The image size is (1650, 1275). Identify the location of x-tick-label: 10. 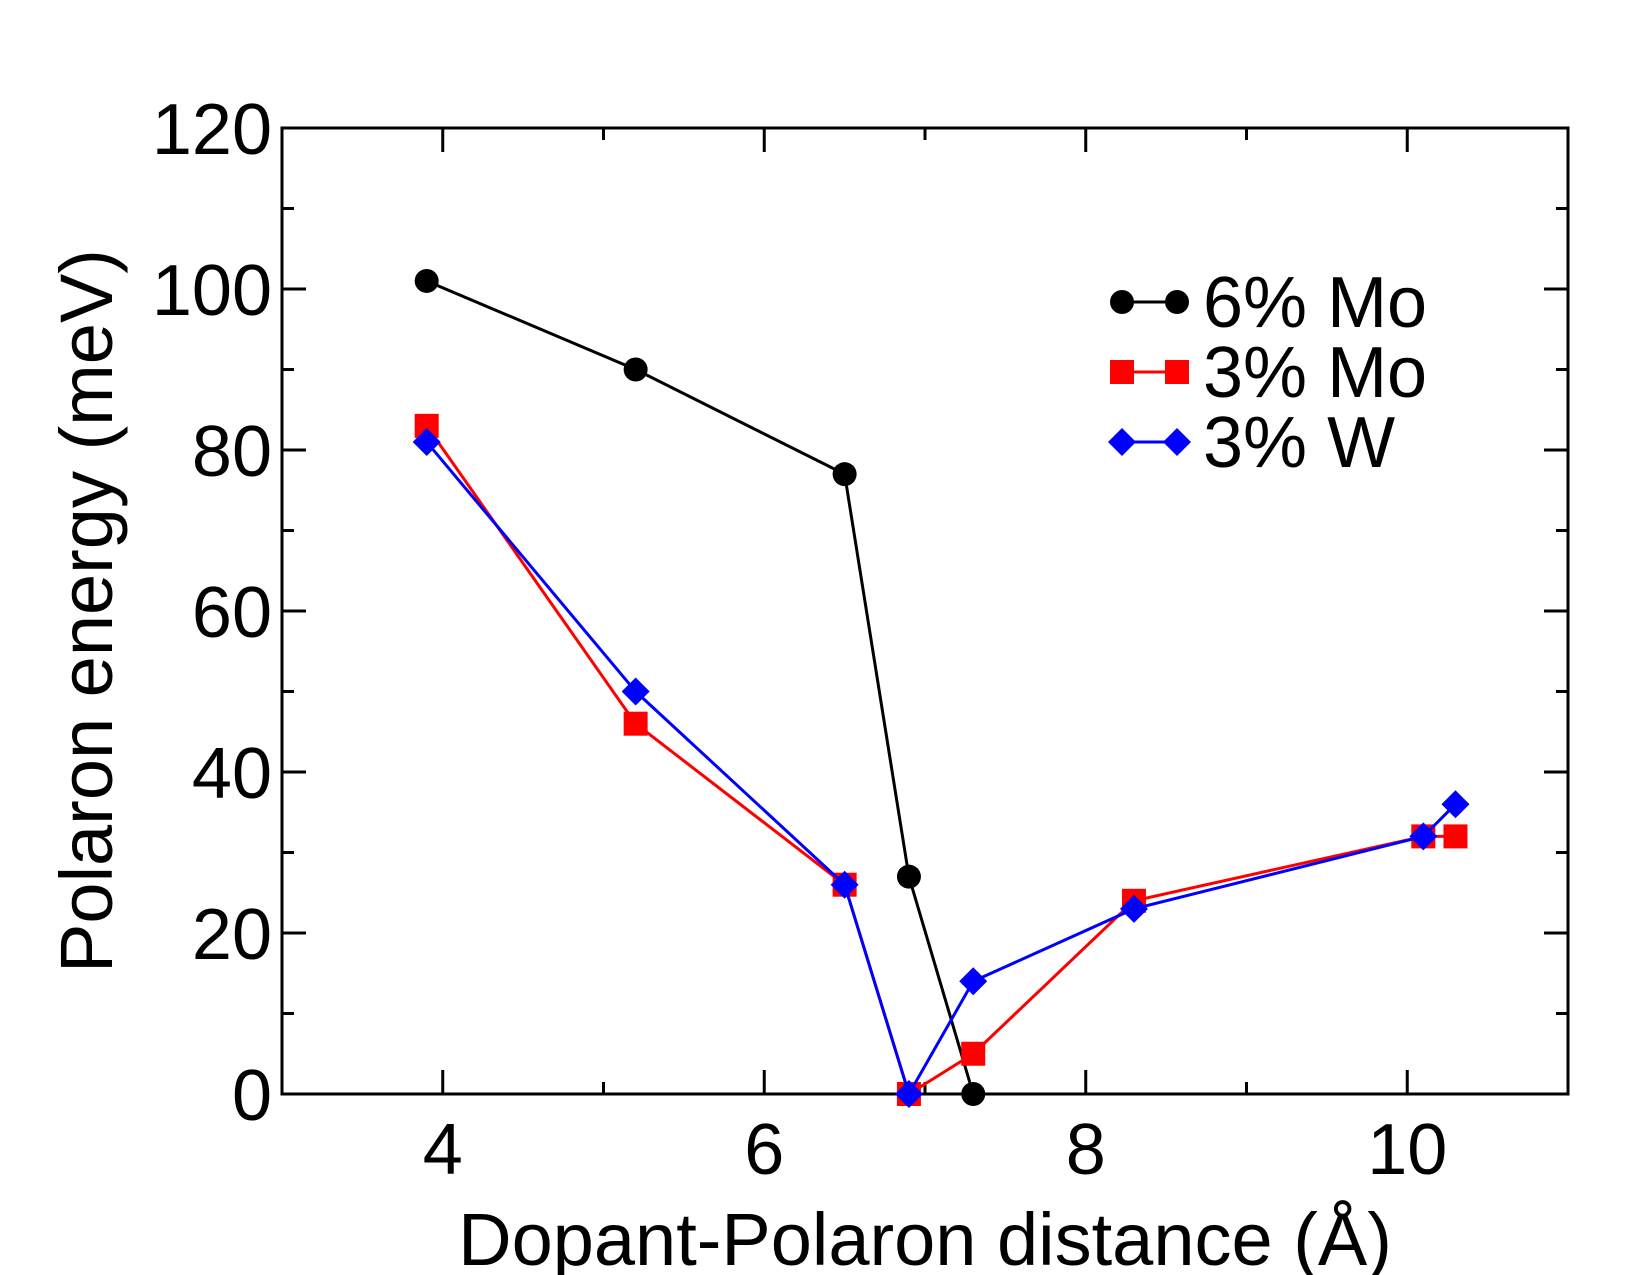
(1407, 1150).